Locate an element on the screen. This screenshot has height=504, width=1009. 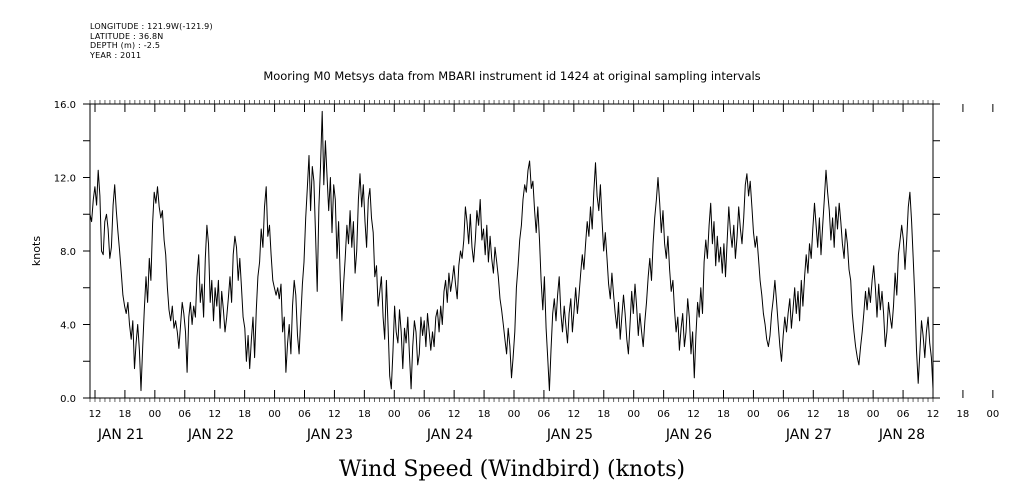
x-date-label: JAN 26 is located at coordinates (688, 435).